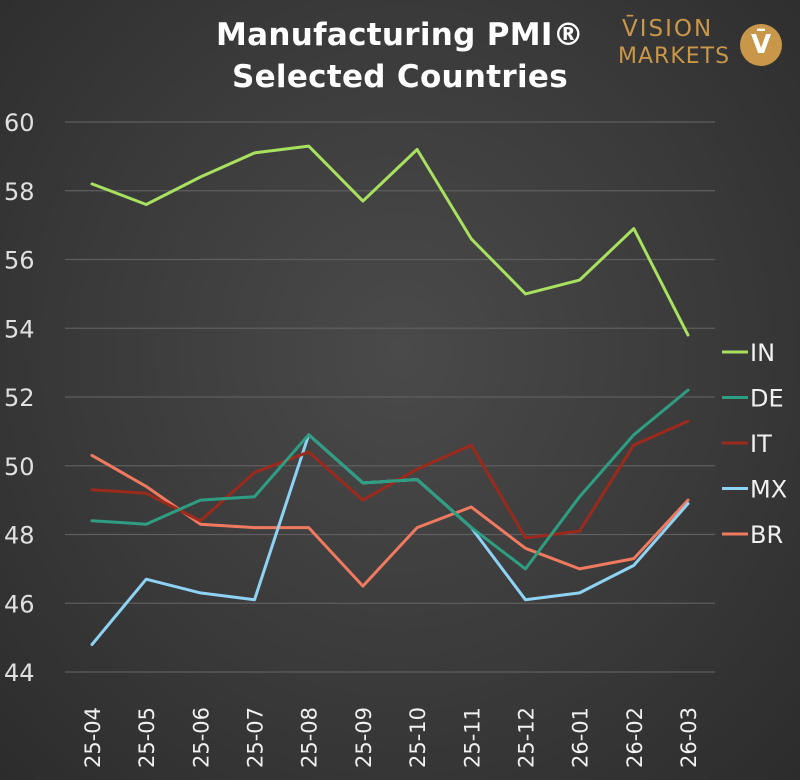  I want to click on vision-markets-logo: V̄ISION MARKETS V̄, so click(702, 44).